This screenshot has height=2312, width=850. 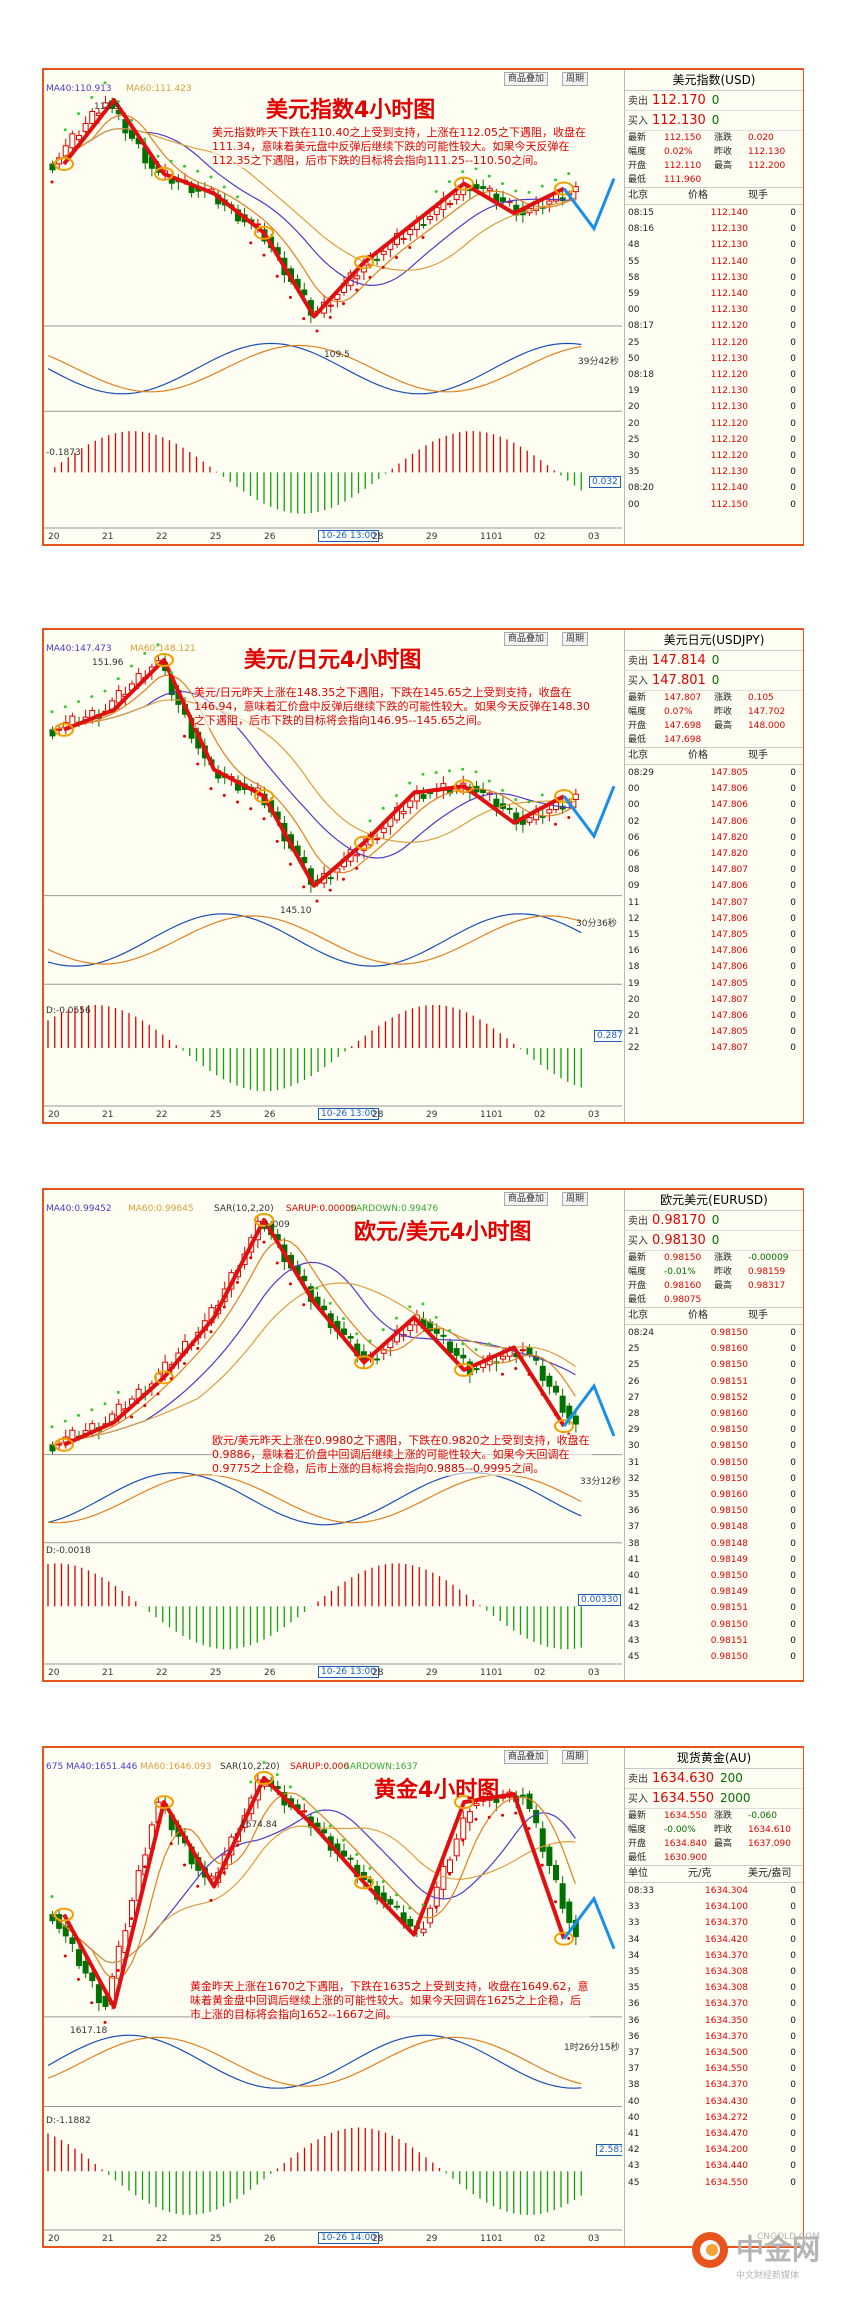 I want to click on tick-row: 43 1634.440 0, so click(x=715, y=2166).